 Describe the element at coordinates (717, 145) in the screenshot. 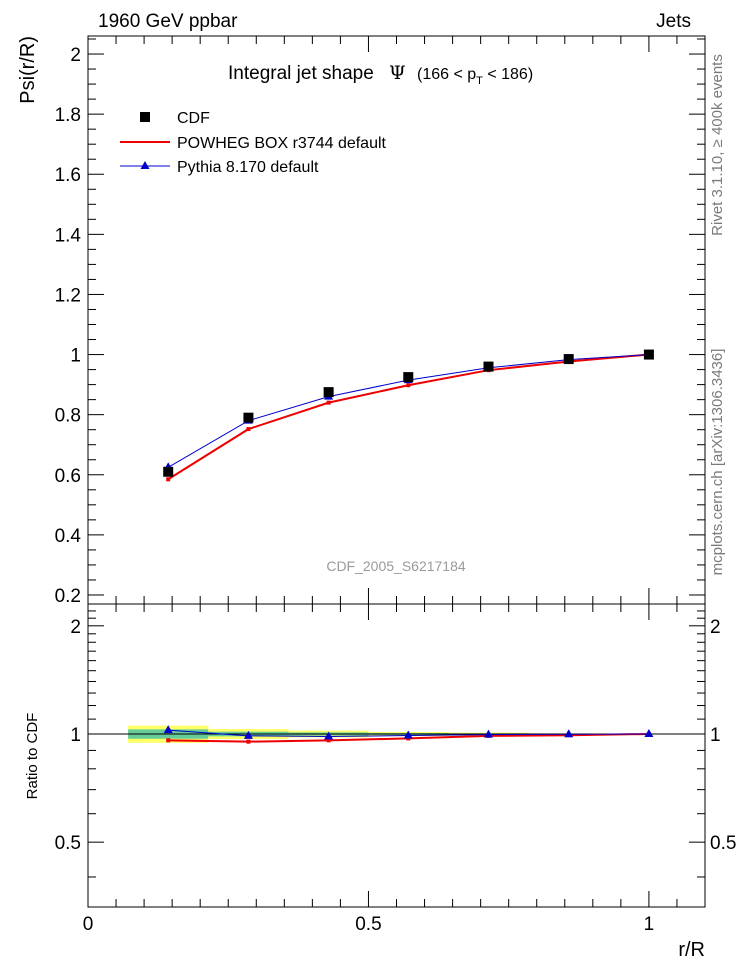

I see `rivet-label: Rivet 3.1.10, ≥ 400k events` at that location.